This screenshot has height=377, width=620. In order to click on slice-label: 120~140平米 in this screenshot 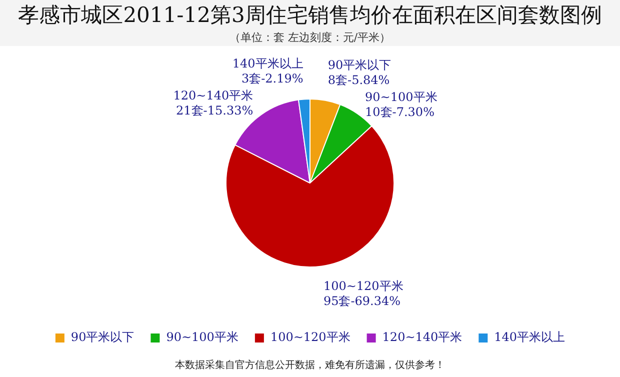, I will do `click(213, 95)`.